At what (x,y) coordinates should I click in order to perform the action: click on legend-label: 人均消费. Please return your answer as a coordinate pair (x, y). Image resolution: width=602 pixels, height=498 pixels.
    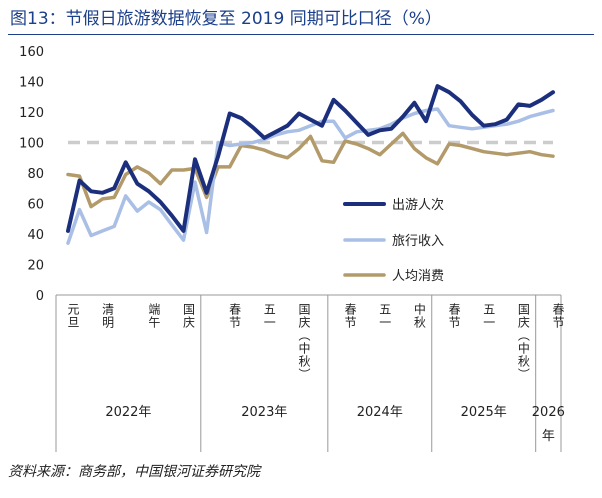
    Looking at the image, I should click on (418, 276).